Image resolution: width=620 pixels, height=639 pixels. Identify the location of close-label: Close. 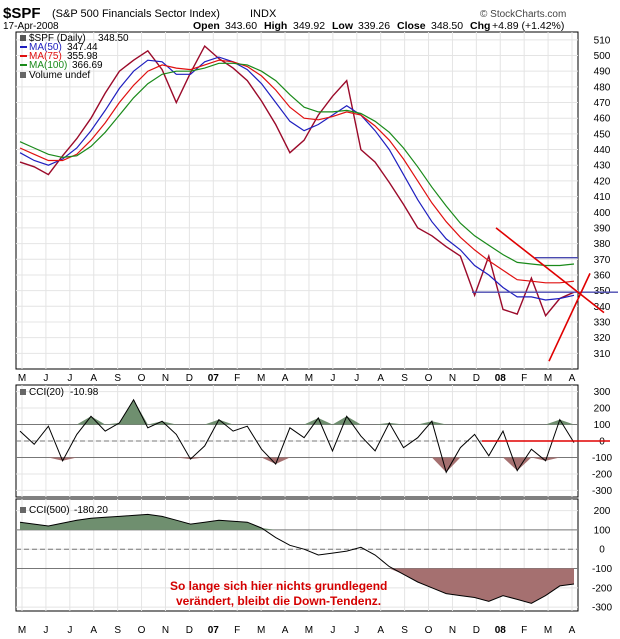
(411, 26).